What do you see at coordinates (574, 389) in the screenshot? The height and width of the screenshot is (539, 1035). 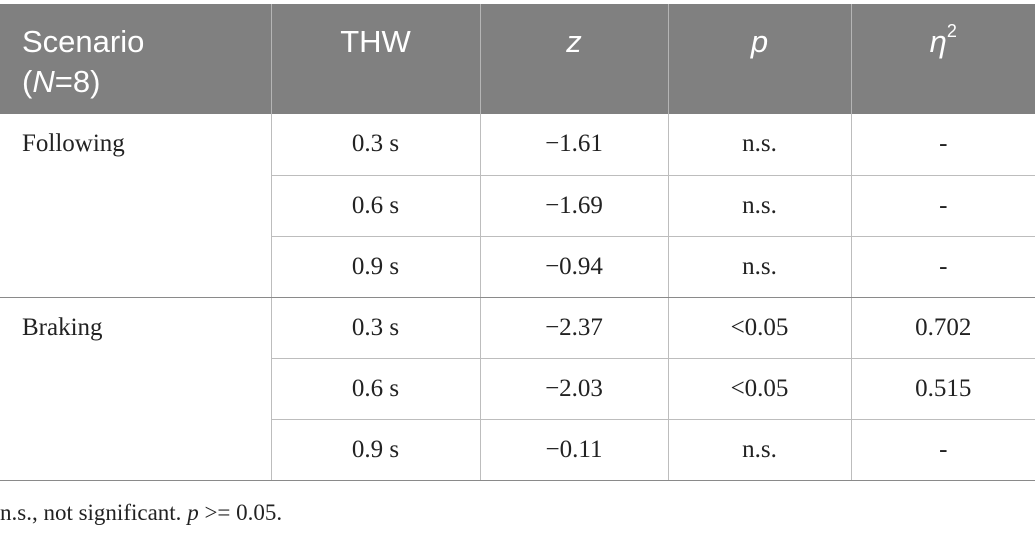 I see `z-cell: −2.03` at bounding box center [574, 389].